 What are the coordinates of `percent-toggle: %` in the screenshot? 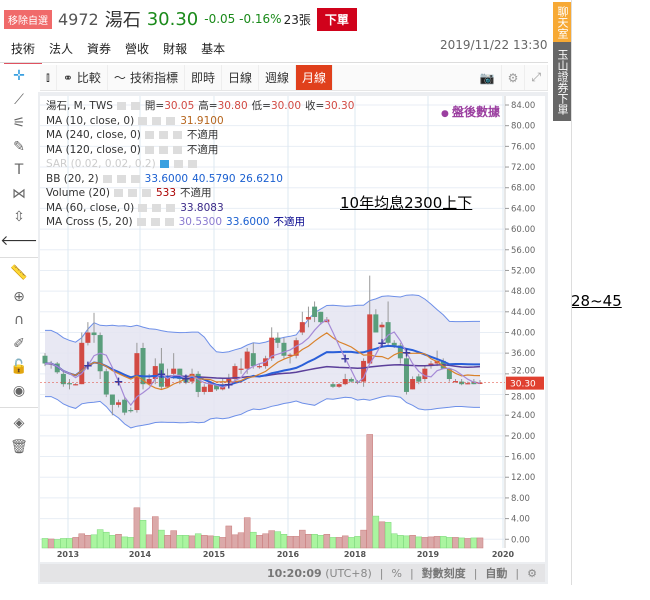 It's located at (396, 573).